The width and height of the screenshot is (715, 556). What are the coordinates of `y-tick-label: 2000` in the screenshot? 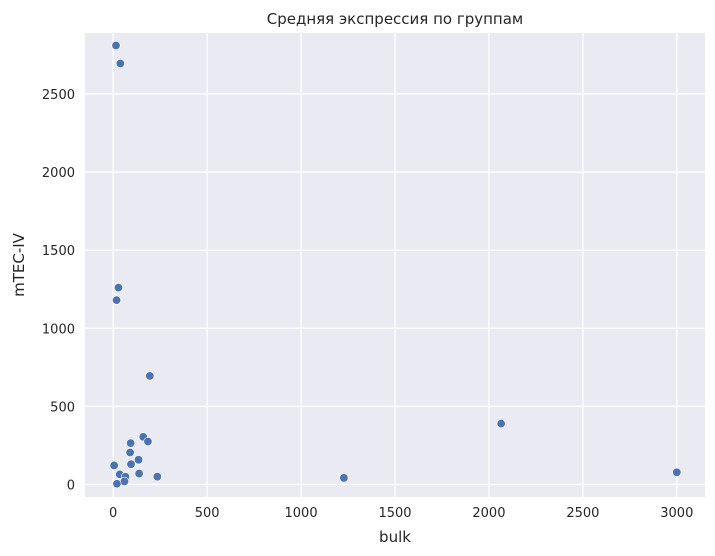 It's located at (58, 173).